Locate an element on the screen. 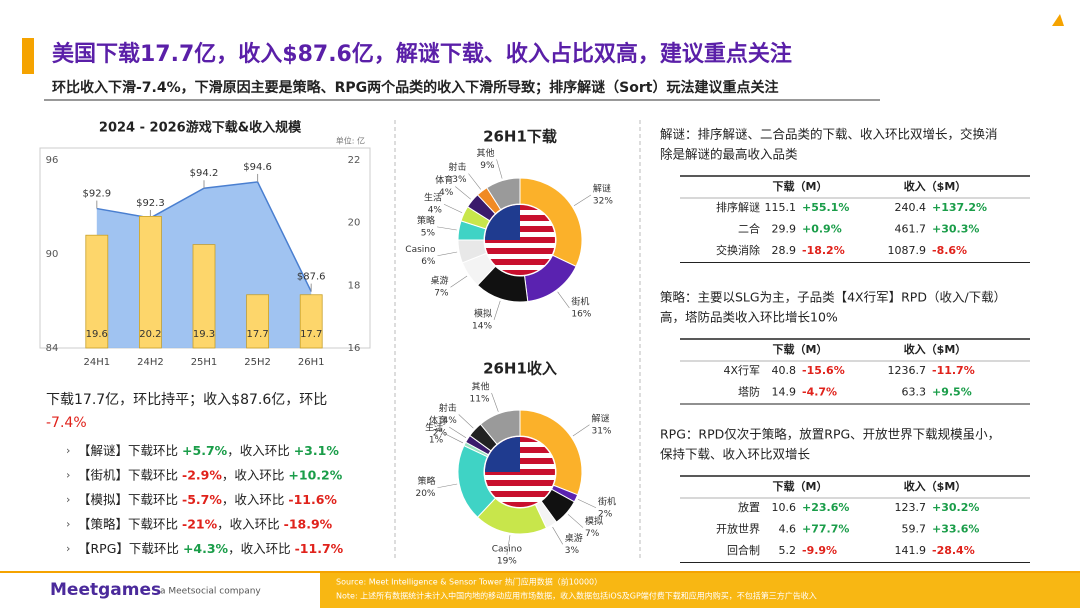 This screenshot has width=1080, height=608. slice-value: 4% is located at coordinates (446, 193).